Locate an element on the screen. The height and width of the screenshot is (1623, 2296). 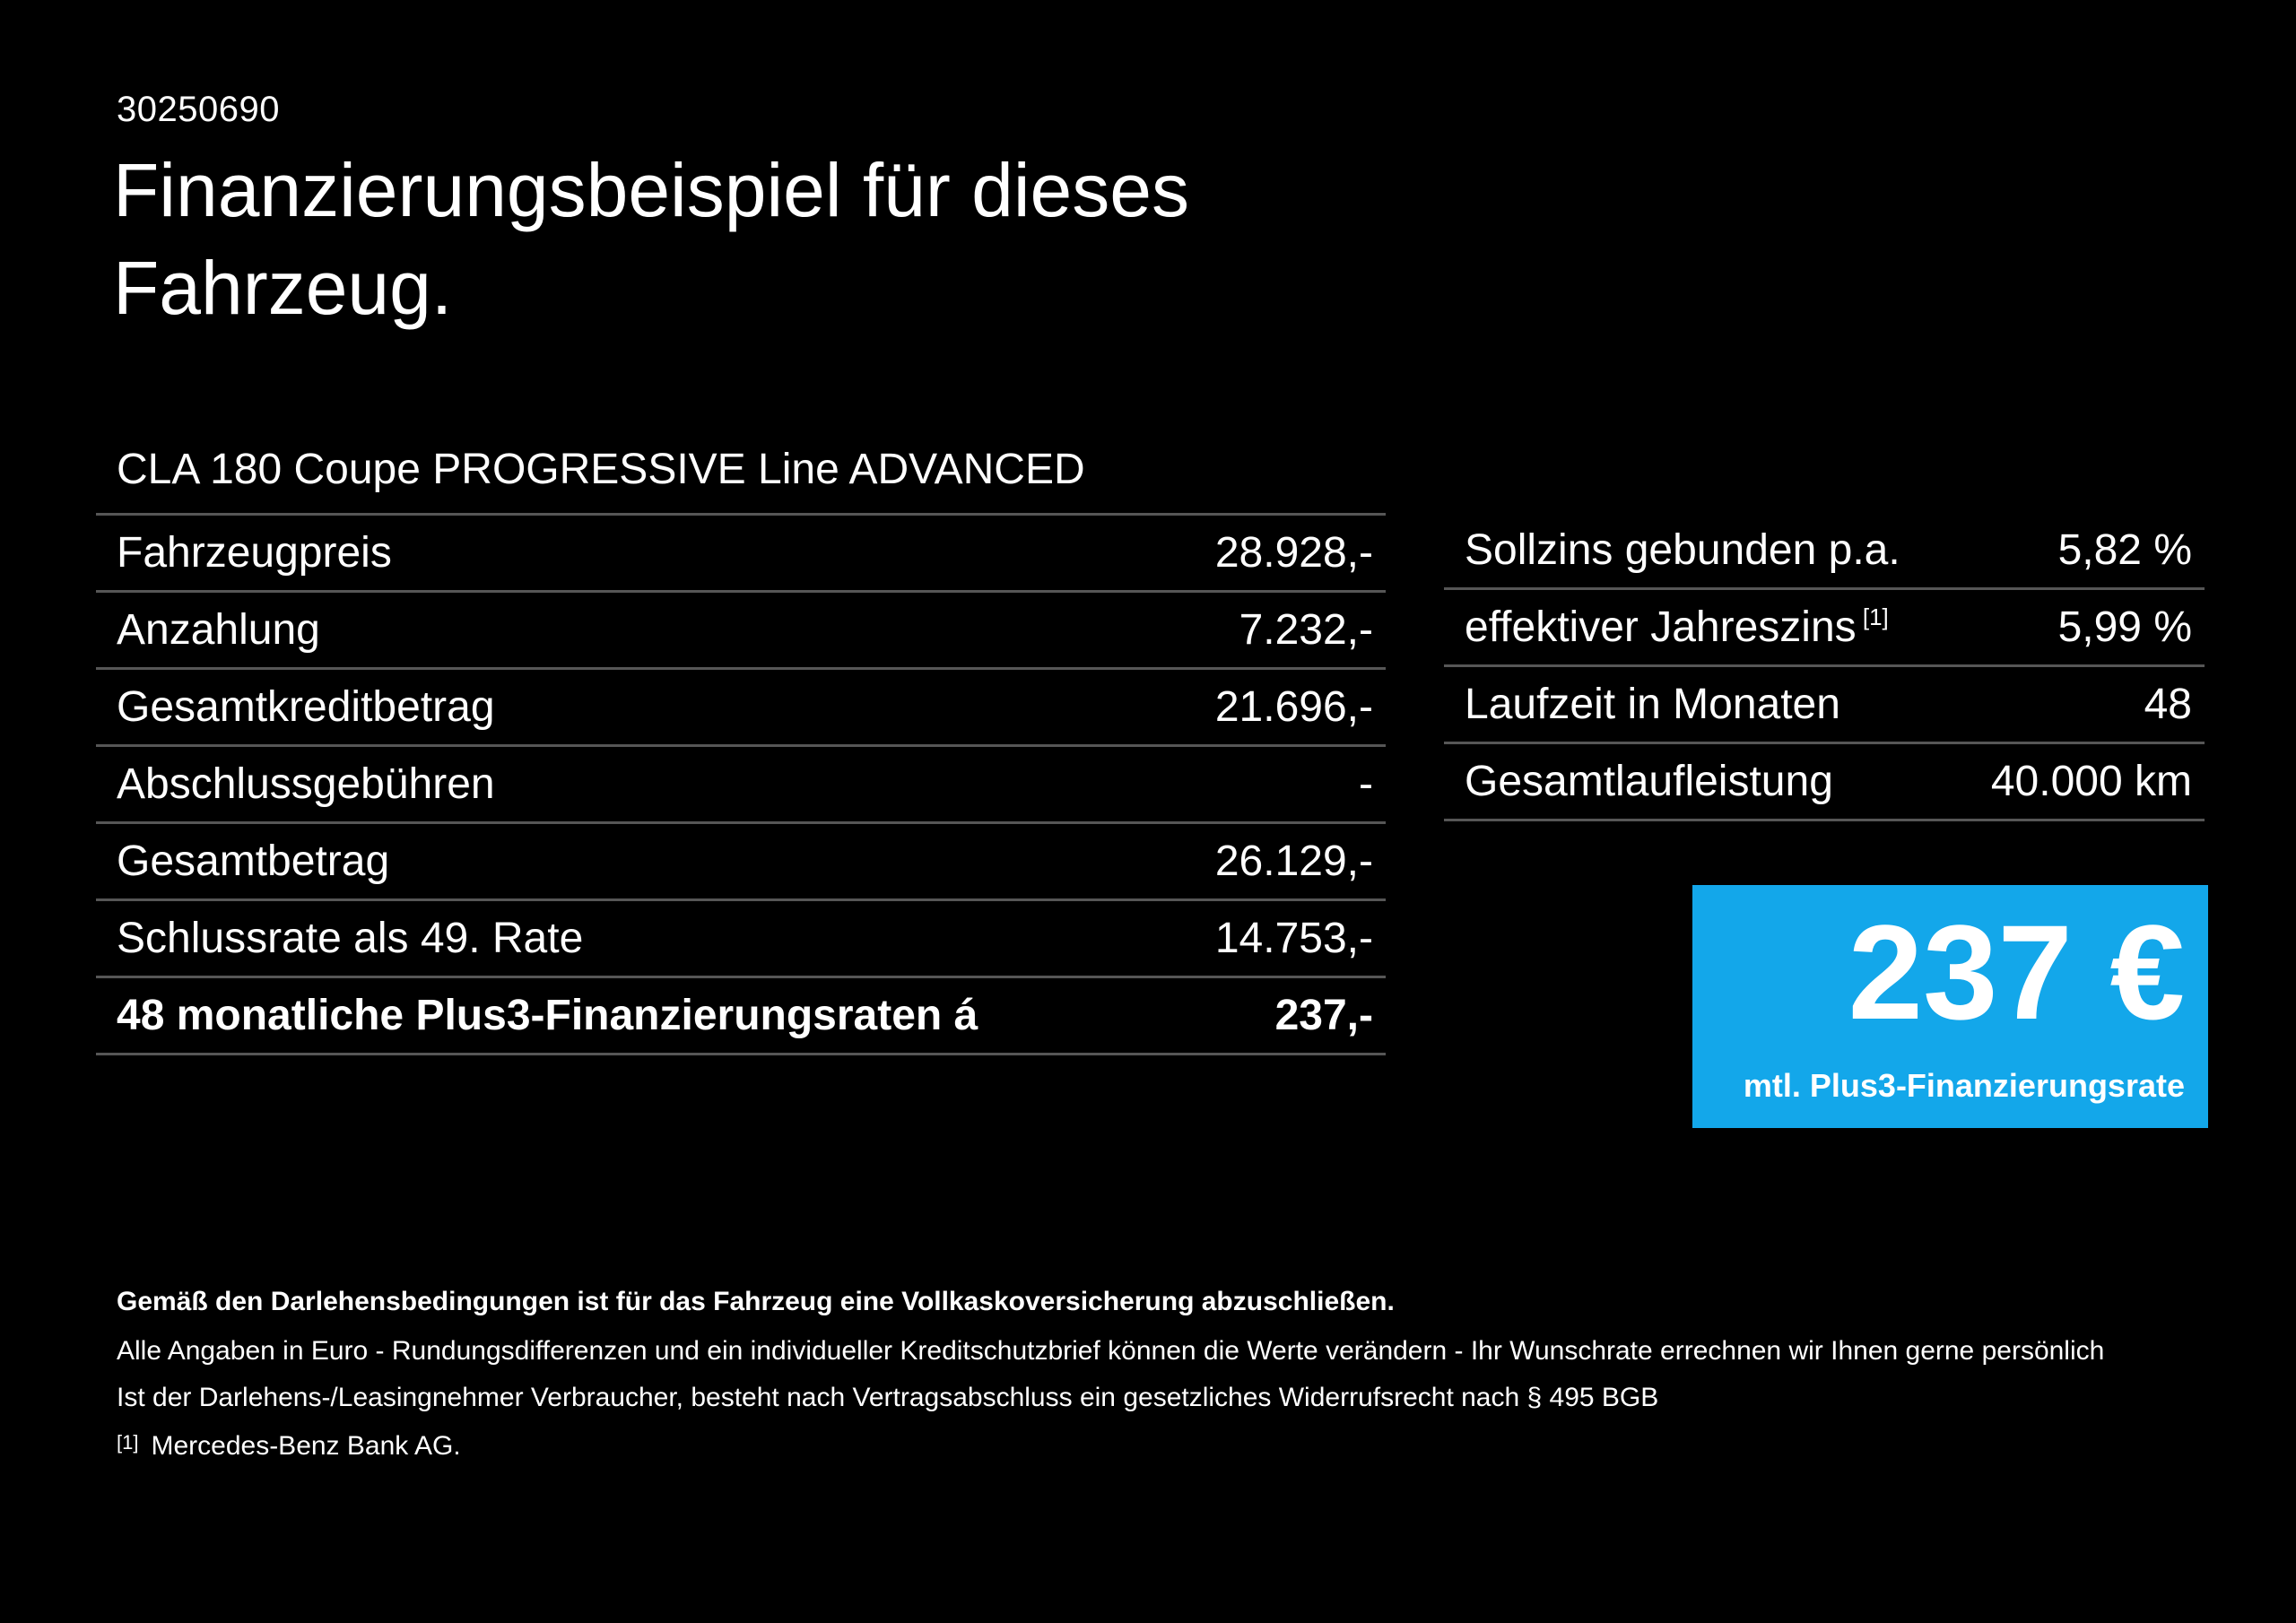
row-label: Fahrzeugpreis is located at coordinates (254, 553).